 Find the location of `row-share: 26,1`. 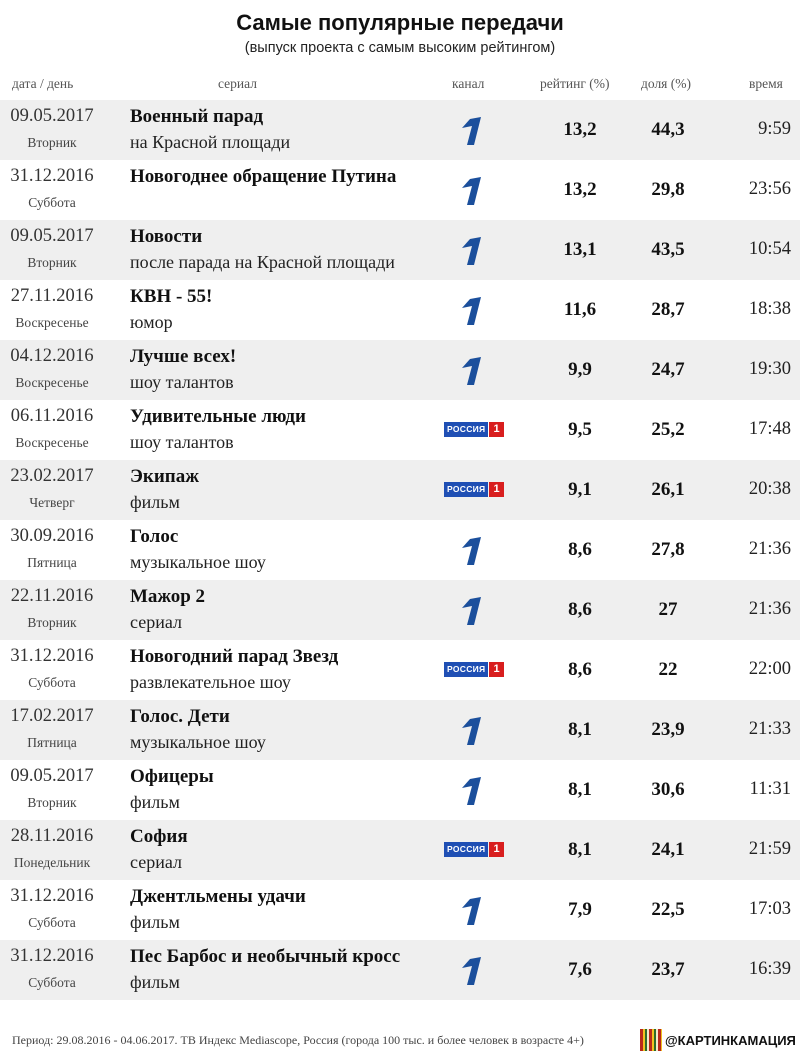

row-share: 26,1 is located at coordinates (668, 489).